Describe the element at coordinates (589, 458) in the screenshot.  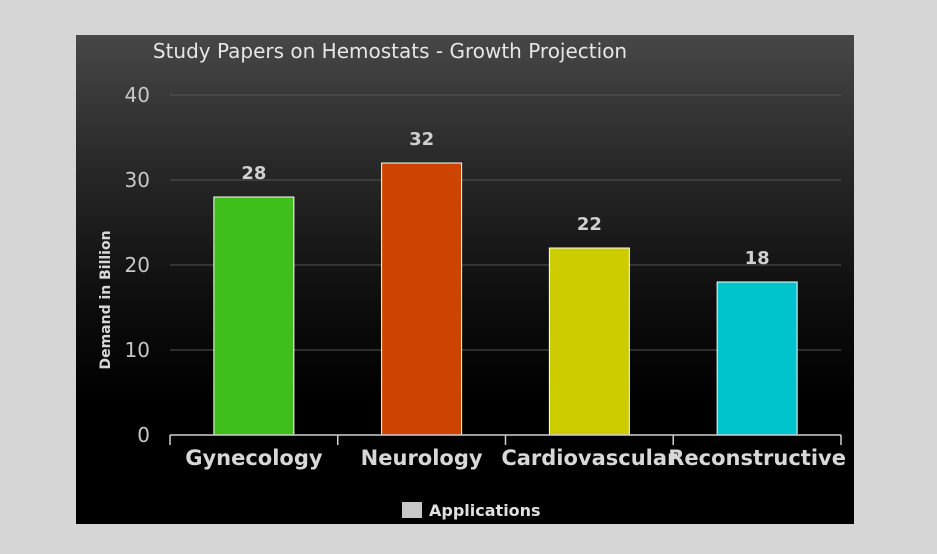
I see `x-tick-label-cardiovascular: Cardiovascular` at that location.